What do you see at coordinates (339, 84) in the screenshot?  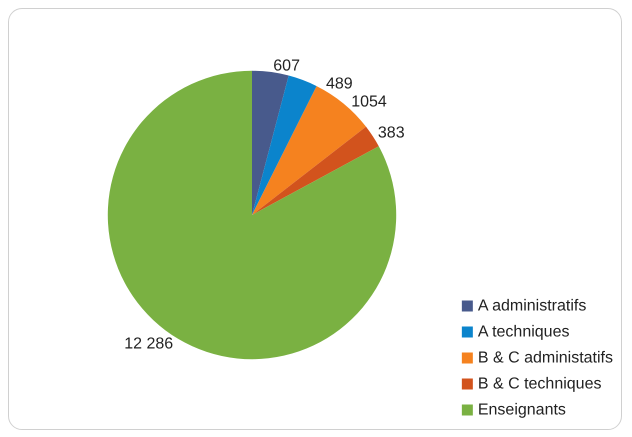 I see `data-label: 489` at bounding box center [339, 84].